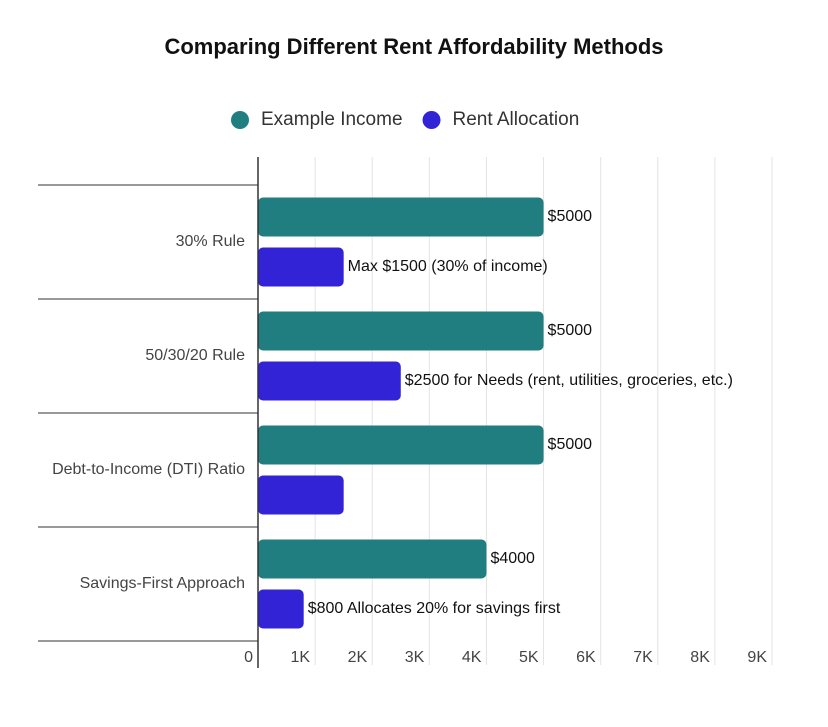  What do you see at coordinates (415, 657) in the screenshot?
I see `x-tick-label: 3K` at bounding box center [415, 657].